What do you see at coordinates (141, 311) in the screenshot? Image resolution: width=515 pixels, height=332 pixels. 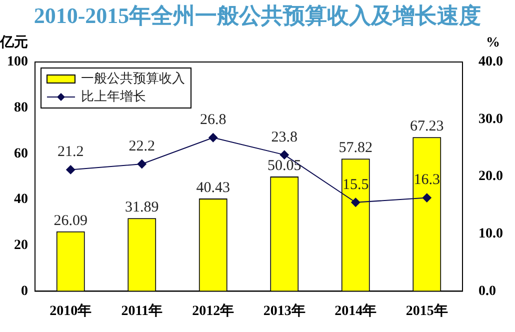 I see `x-tick-label: 2011年` at bounding box center [141, 311].